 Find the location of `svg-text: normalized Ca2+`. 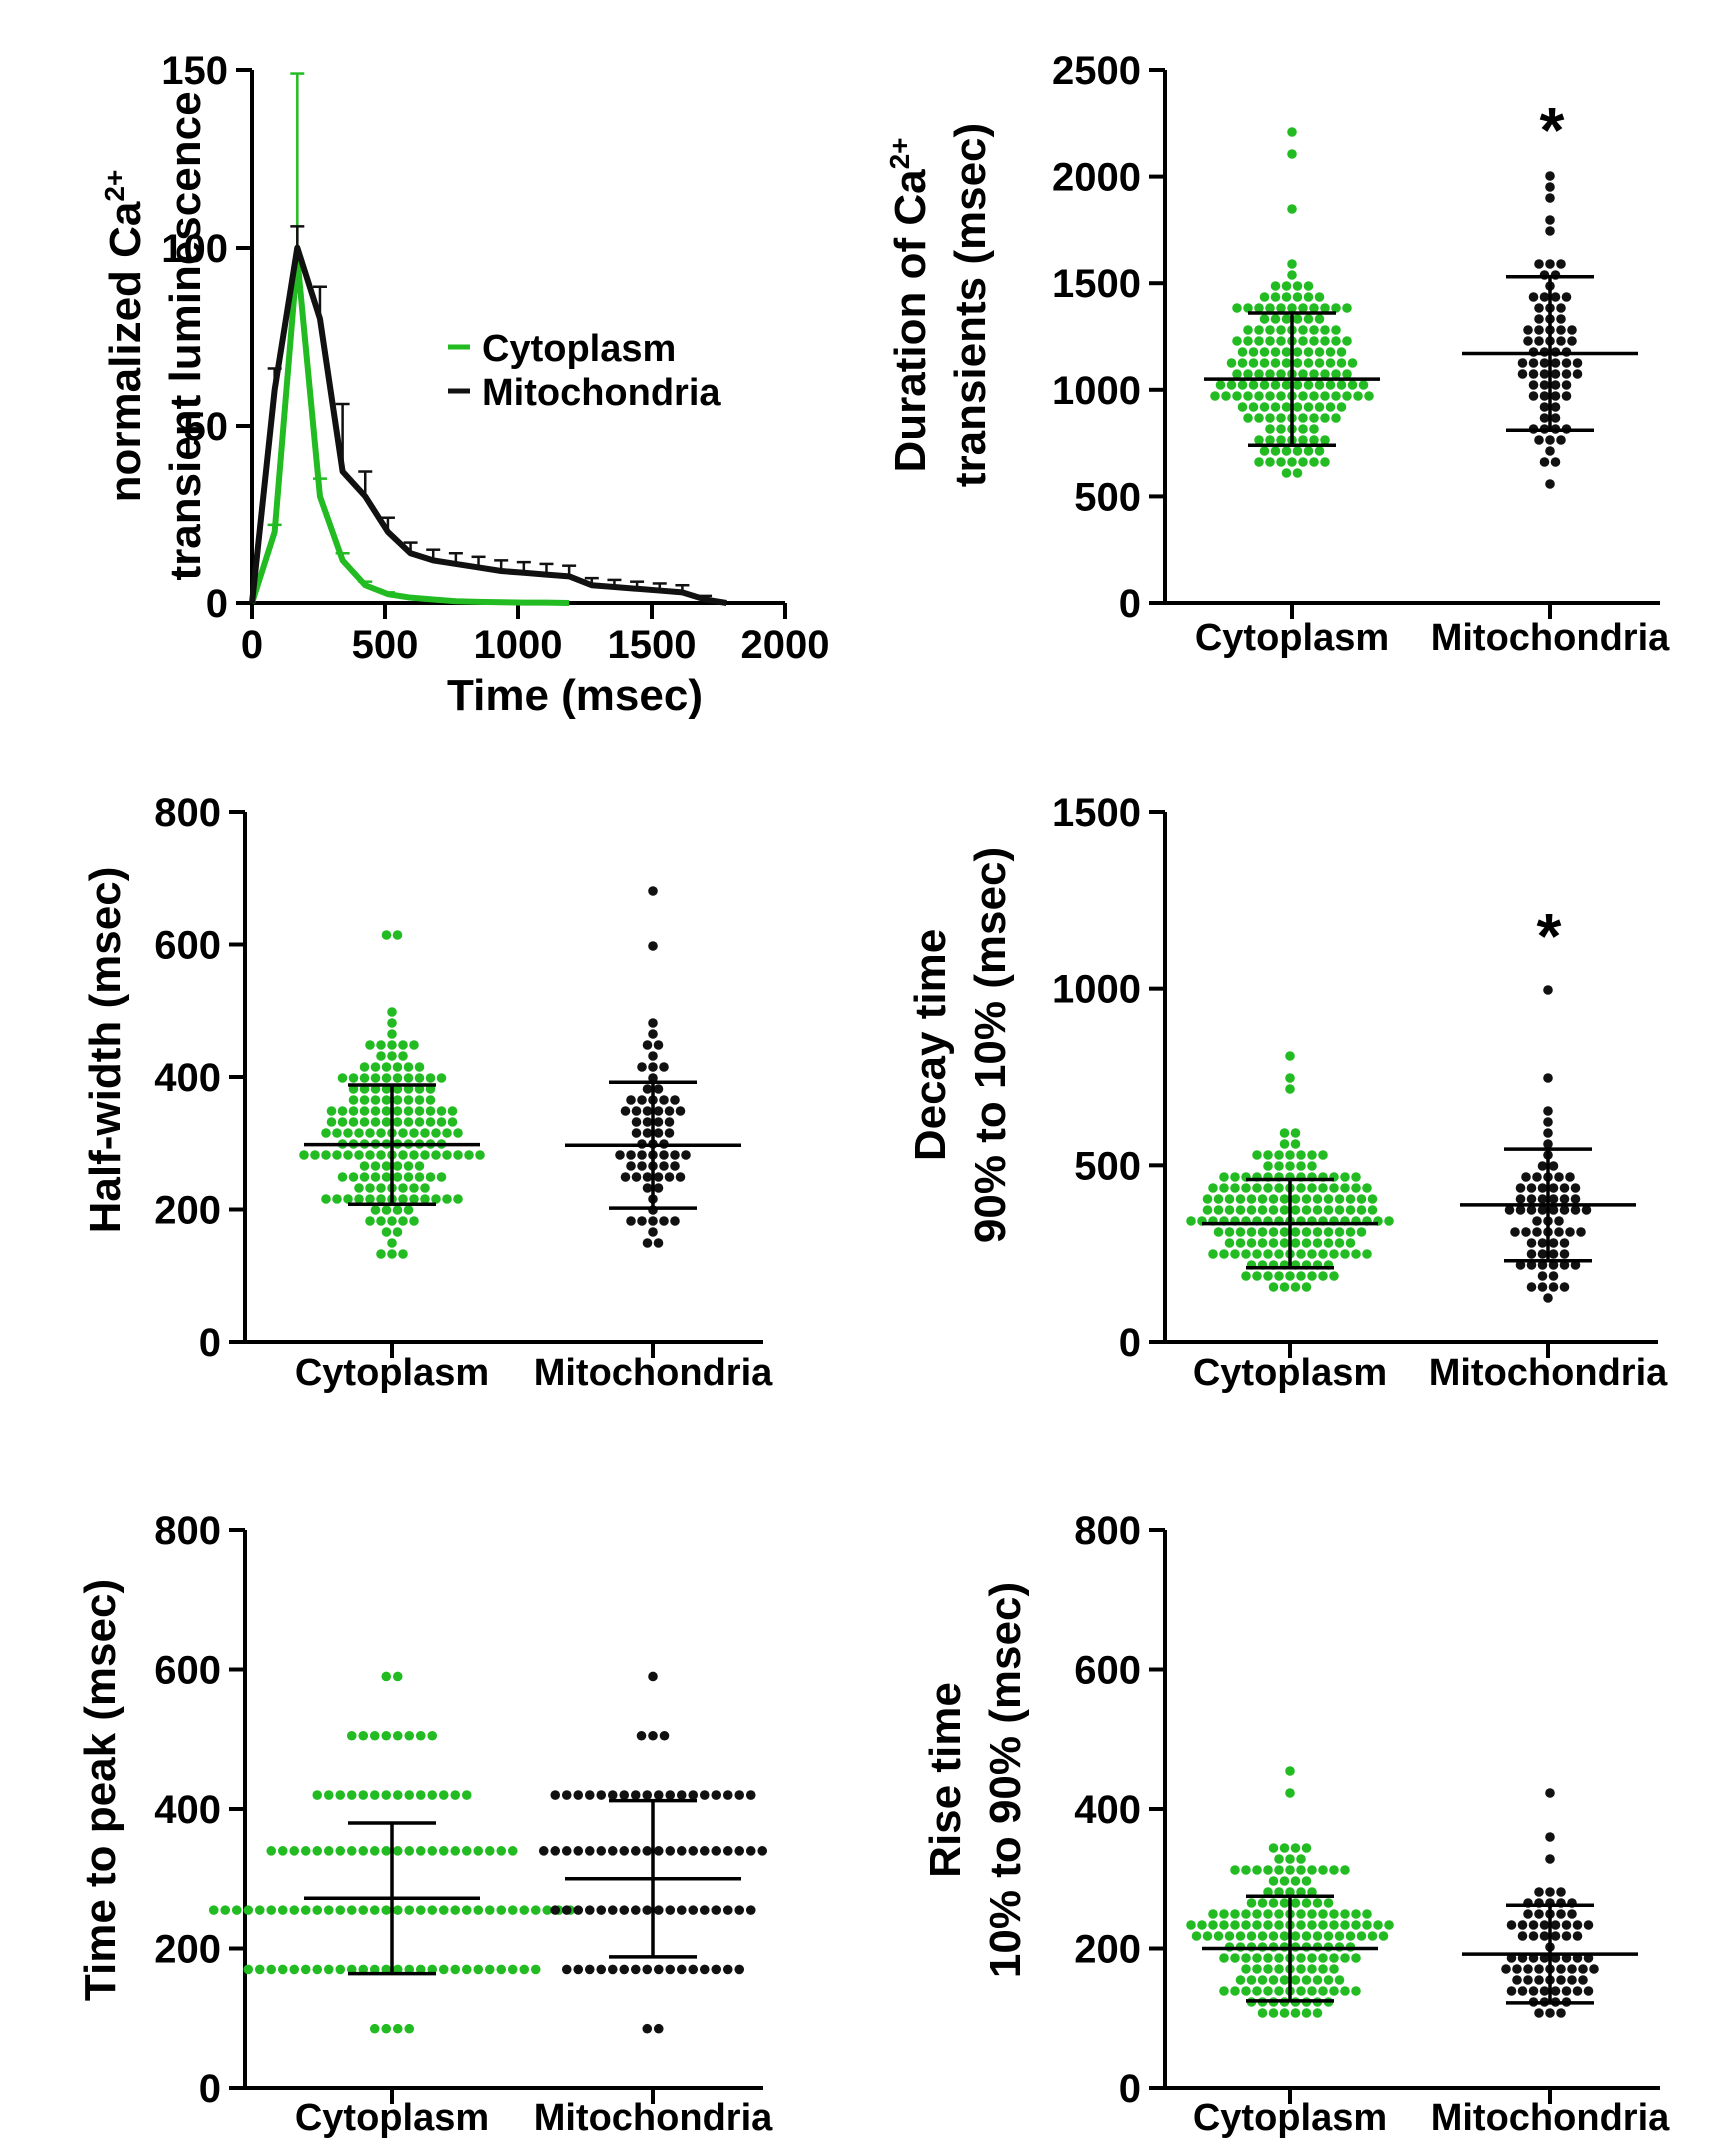

svg-text: normalized Ca2+ is located at coordinates (124, 336).